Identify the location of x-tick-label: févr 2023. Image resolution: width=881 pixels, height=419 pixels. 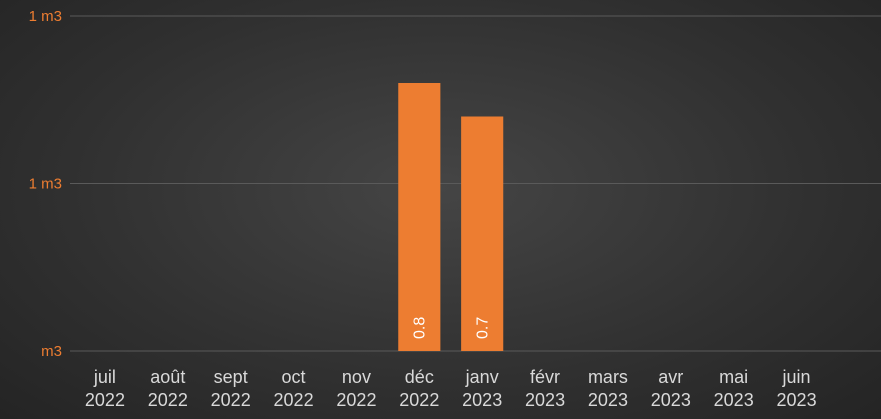
(545, 388).